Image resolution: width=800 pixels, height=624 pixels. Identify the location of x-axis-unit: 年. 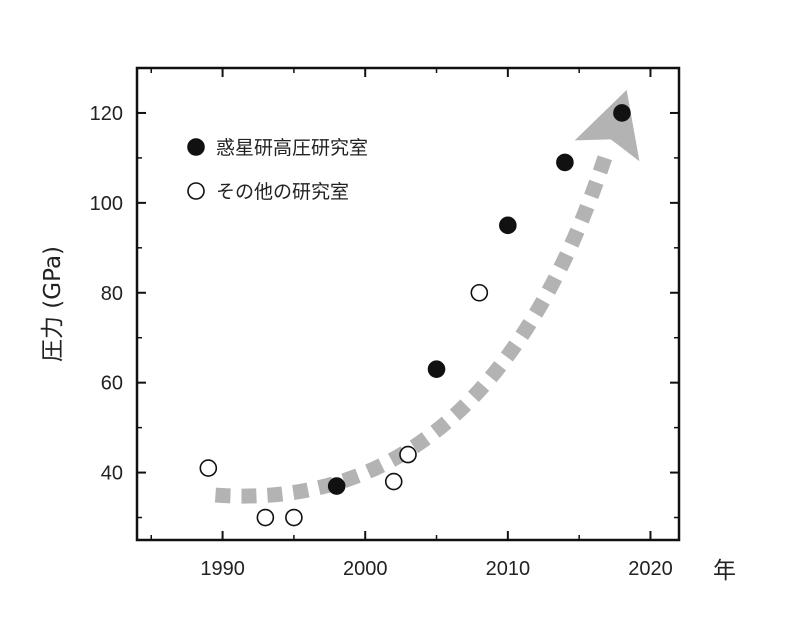
(724, 571).